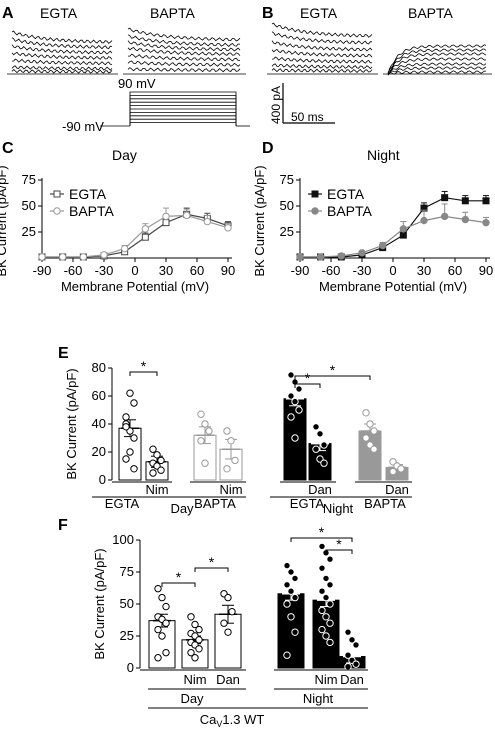 Image resolution: width=495 pixels, height=751 pixels. Describe the element at coordinates (137, 83) in the screenshot. I see `protocol-top-voltage: 90 mV` at that location.